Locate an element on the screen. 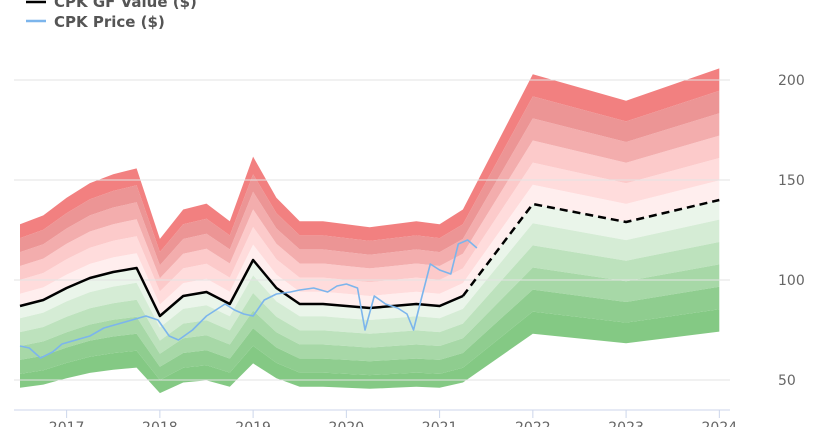 This screenshot has width=820, height=427. x-tick-label-2017: 2017 is located at coordinates (67, 423).